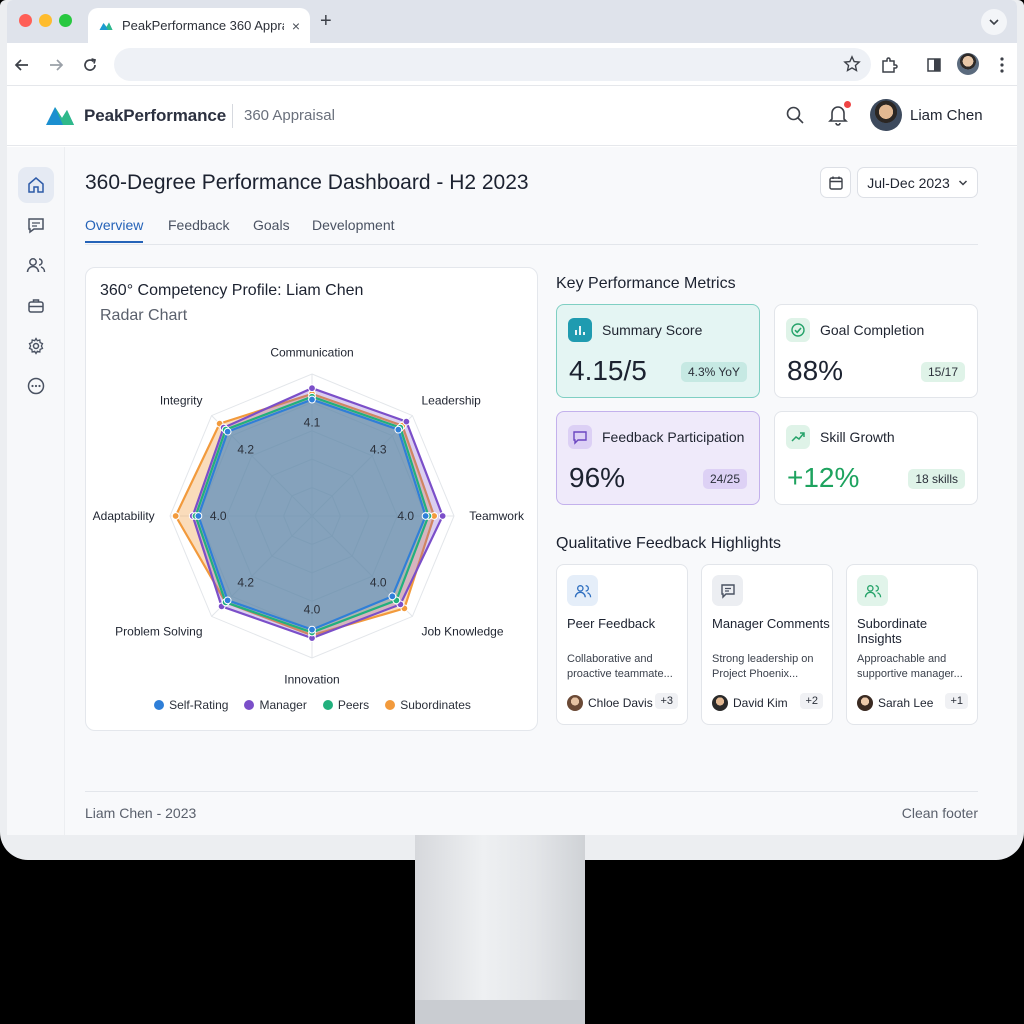 The width and height of the screenshot is (1024, 1024). I want to click on date-range-select: Jul-Dec 2023, so click(917, 182).